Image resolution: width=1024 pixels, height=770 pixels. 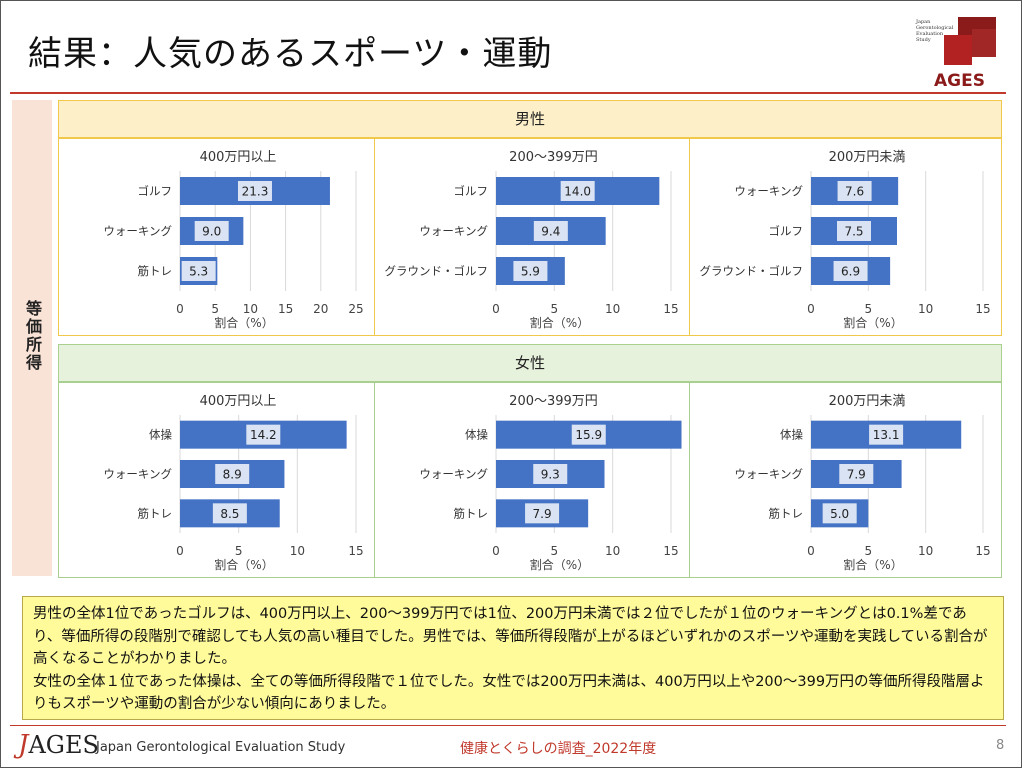 I want to click on logo-text-4: Study, so click(x=923, y=40).